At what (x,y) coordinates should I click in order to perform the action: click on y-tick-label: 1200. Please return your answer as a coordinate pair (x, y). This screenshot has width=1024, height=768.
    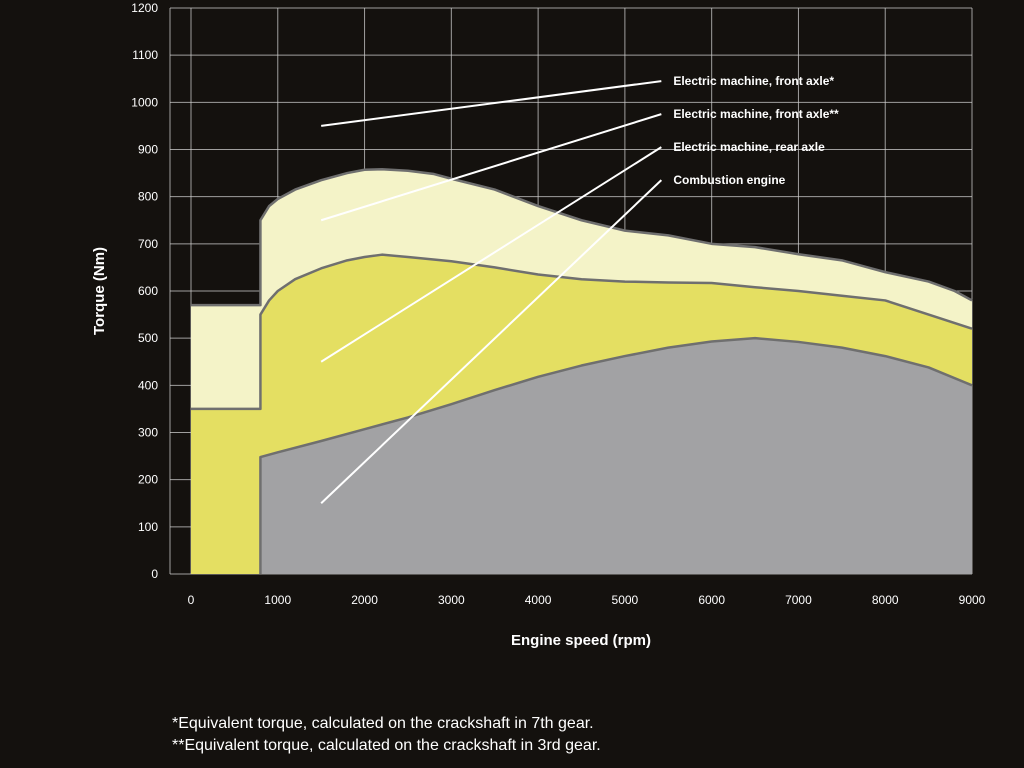
    Looking at the image, I should click on (144, 8).